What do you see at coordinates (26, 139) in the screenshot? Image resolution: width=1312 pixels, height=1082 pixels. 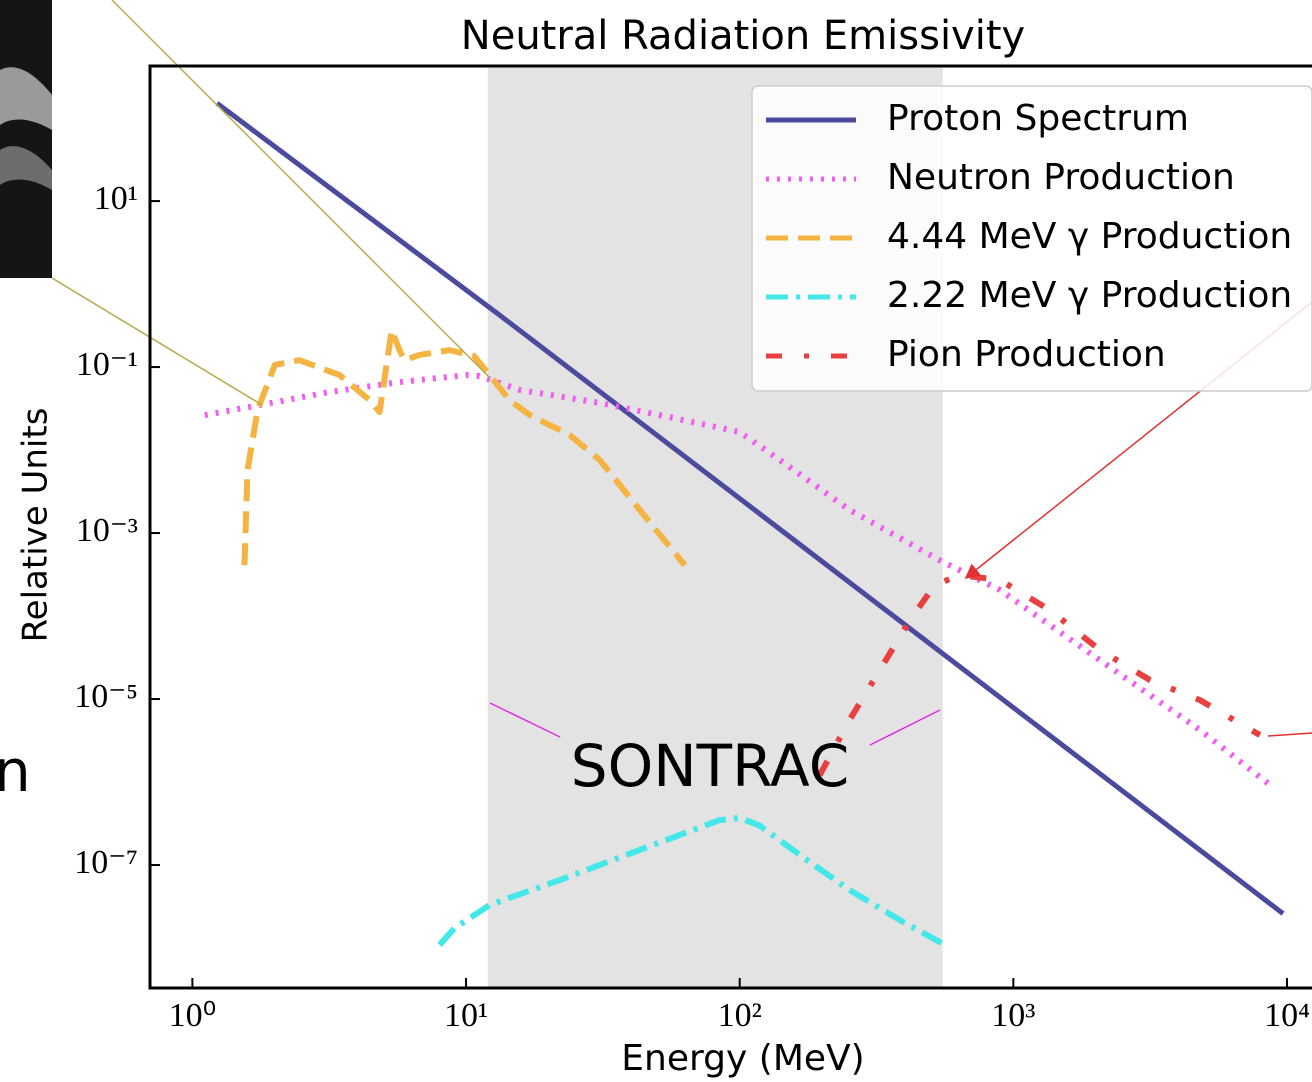 I see `photo` at bounding box center [26, 139].